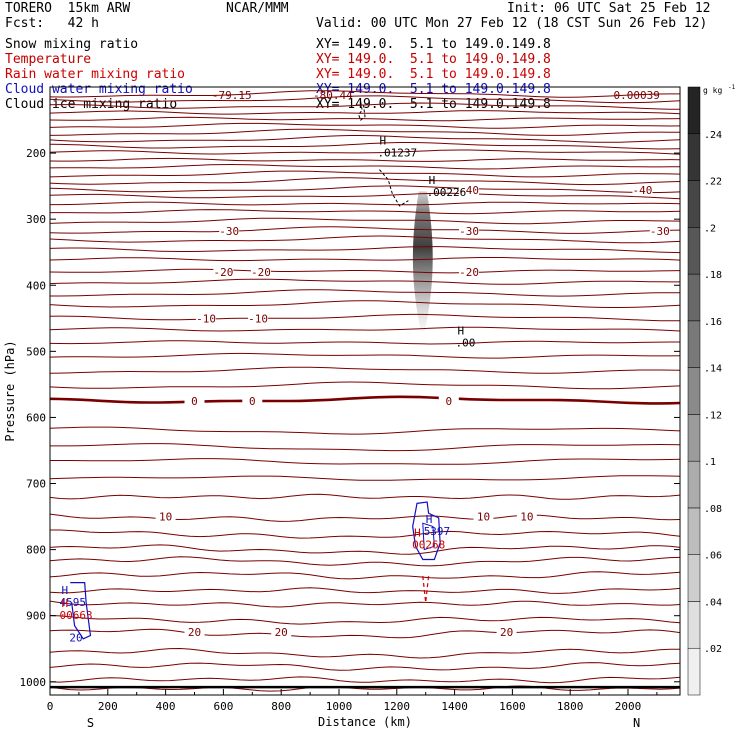  I want to click on y-tick-label: 300, so click(36, 219).